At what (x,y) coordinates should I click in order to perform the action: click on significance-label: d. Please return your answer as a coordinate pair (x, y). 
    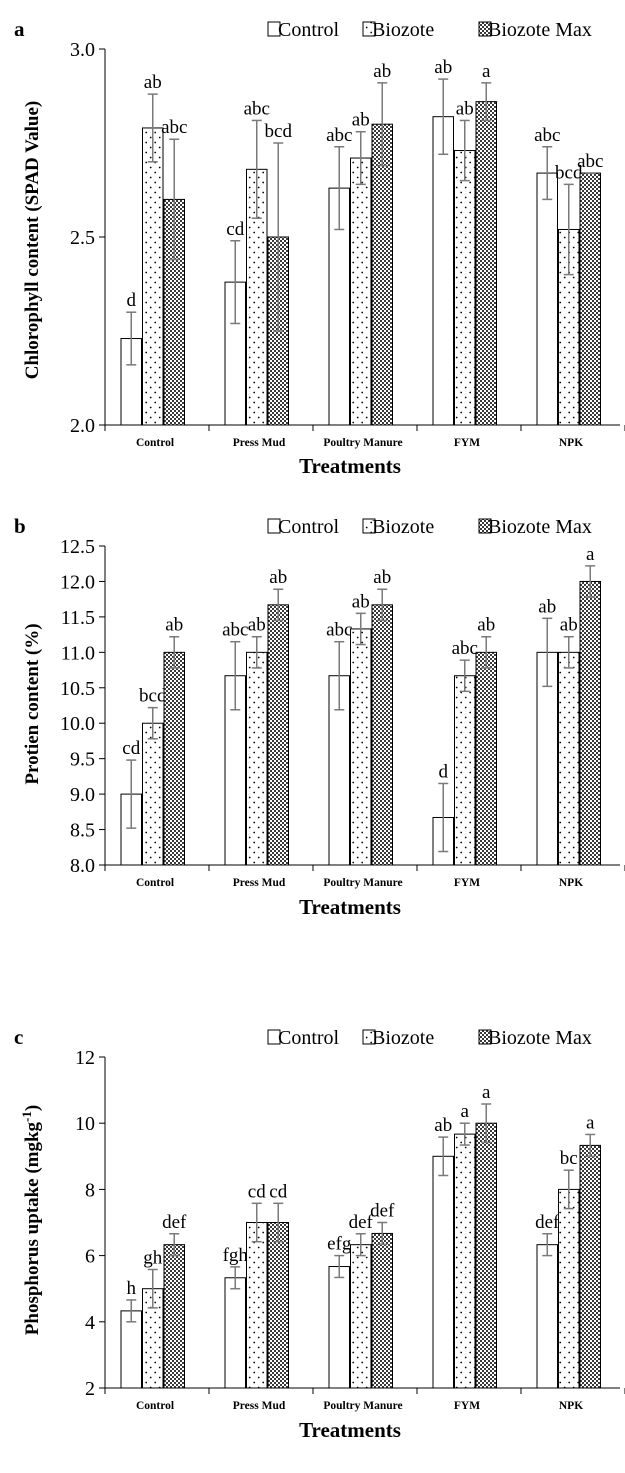
    Looking at the image, I should click on (132, 300).